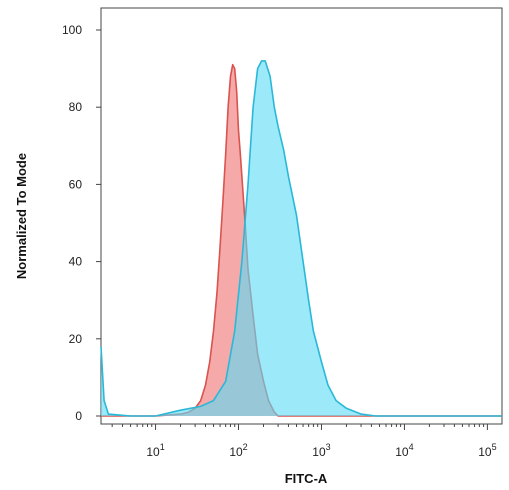  What do you see at coordinates (76, 184) in the screenshot?
I see `y-tick-label: 60` at bounding box center [76, 184].